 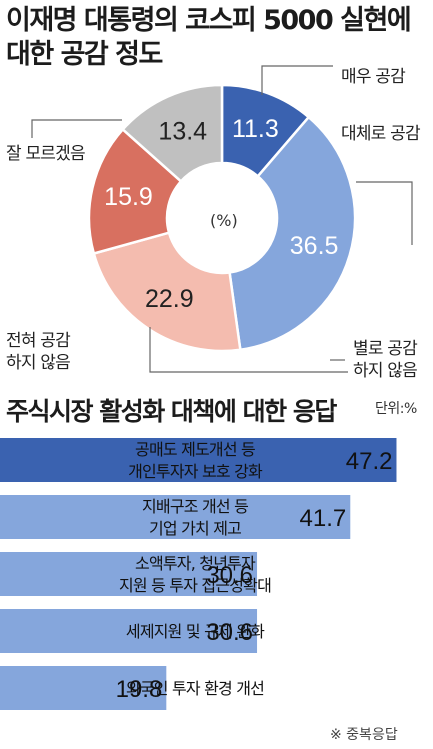 I want to click on legend-label-line: 전혀 공감, so click(x=38, y=341).